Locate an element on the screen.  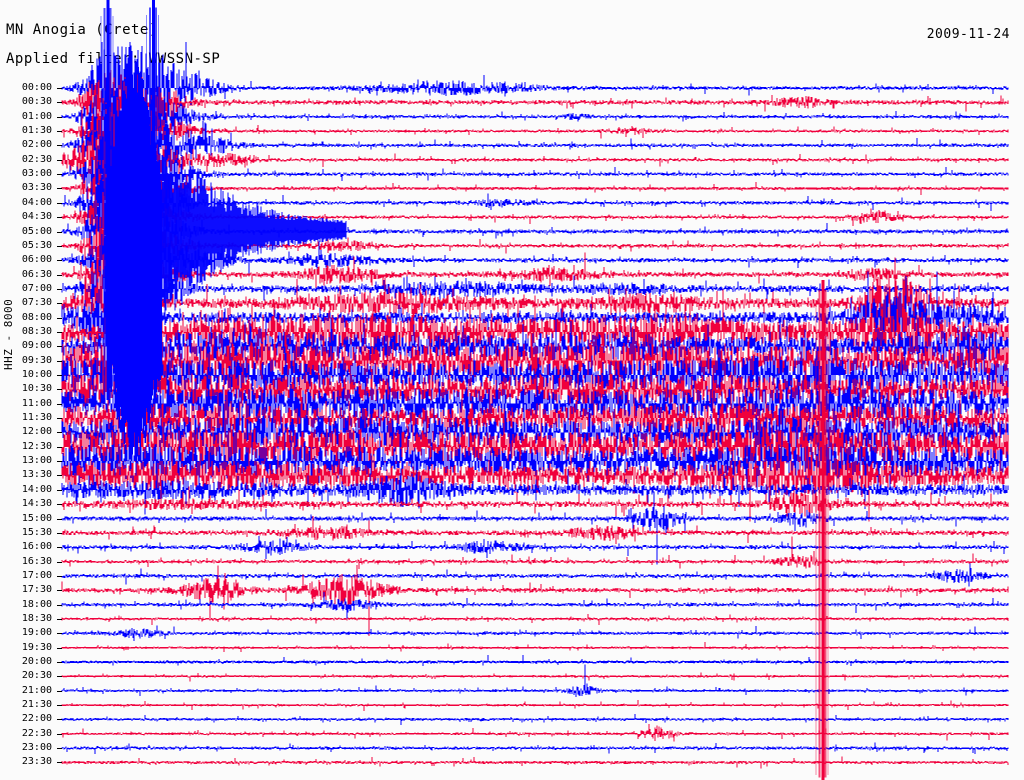
time-tick-label: 11:00 is located at coordinates (36, 403).